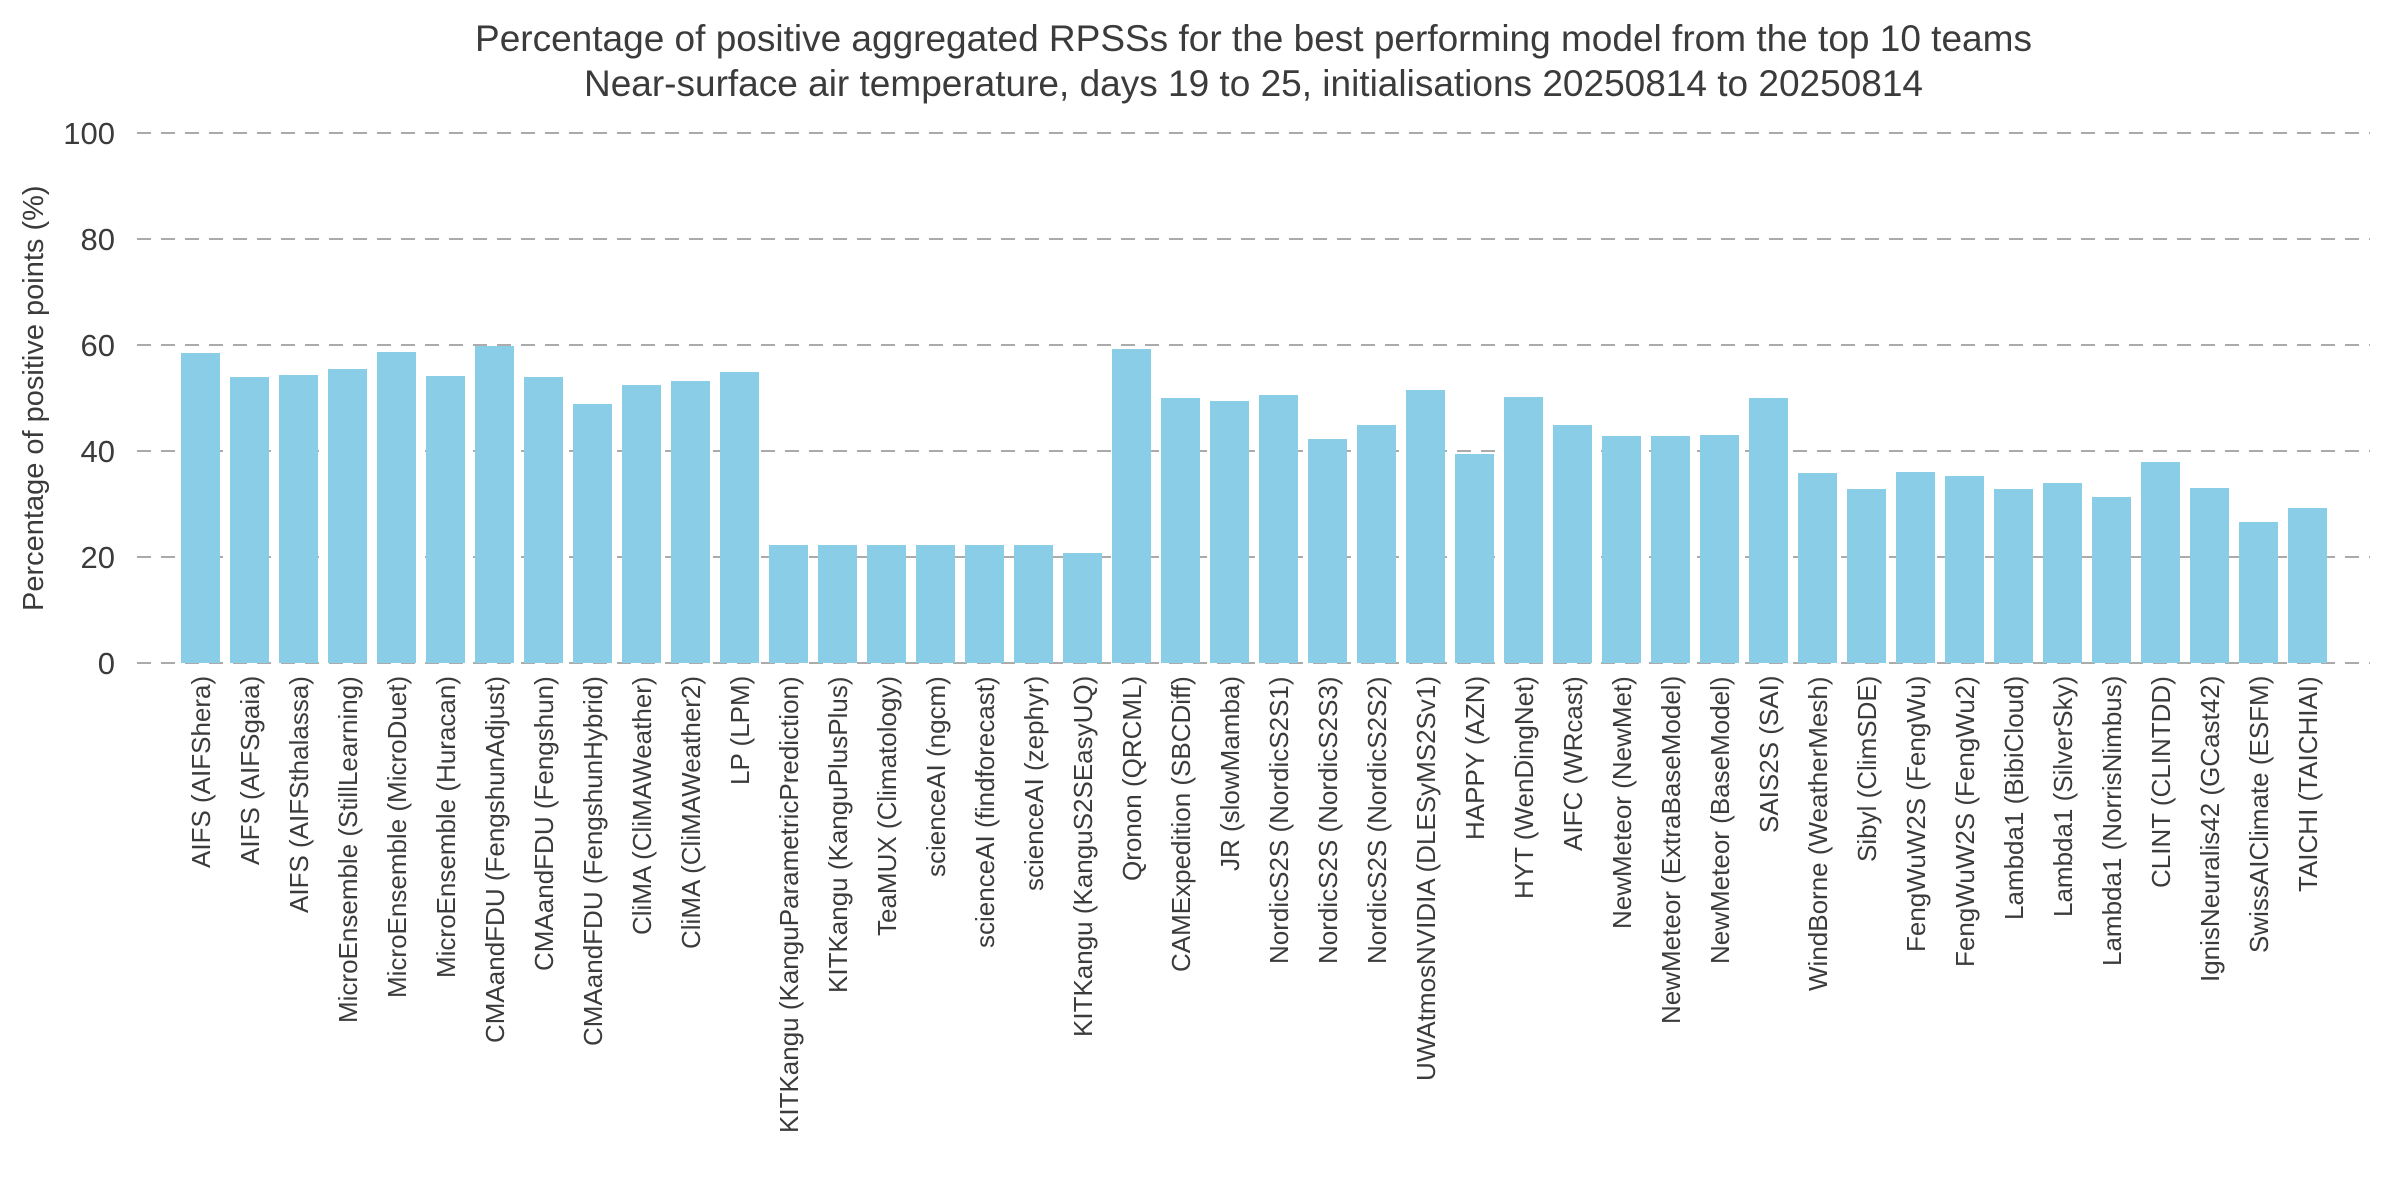 The height and width of the screenshot is (1200, 2400). What do you see at coordinates (1278, 820) in the screenshot?
I see `x-tick-label: NordicS2S (NordicS2S1)` at bounding box center [1278, 820].